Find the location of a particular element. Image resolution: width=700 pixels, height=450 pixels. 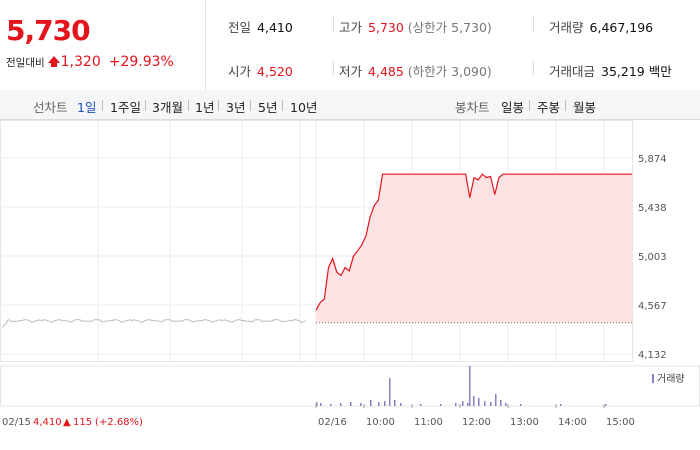

stat-trade-value: 거래대금 35,219 백만 is located at coordinates (610, 70).